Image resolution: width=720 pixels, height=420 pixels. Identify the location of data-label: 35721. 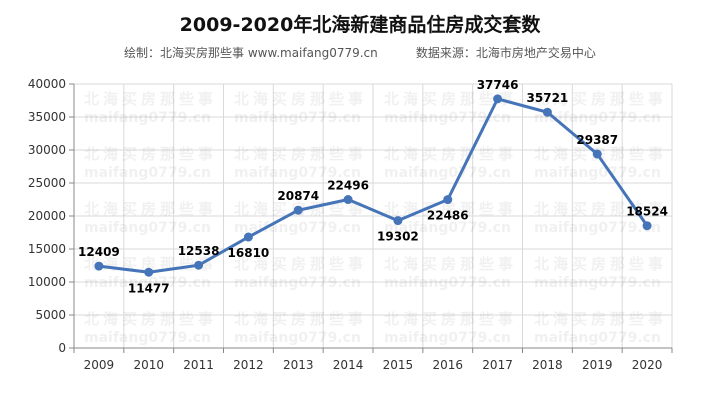
(548, 98).